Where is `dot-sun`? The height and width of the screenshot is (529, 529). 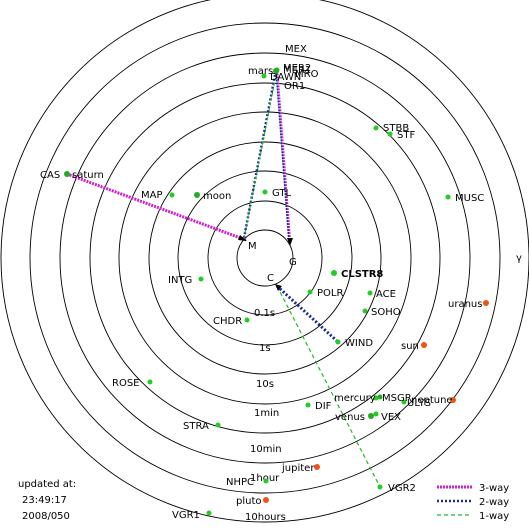 dot-sun is located at coordinates (424, 345).